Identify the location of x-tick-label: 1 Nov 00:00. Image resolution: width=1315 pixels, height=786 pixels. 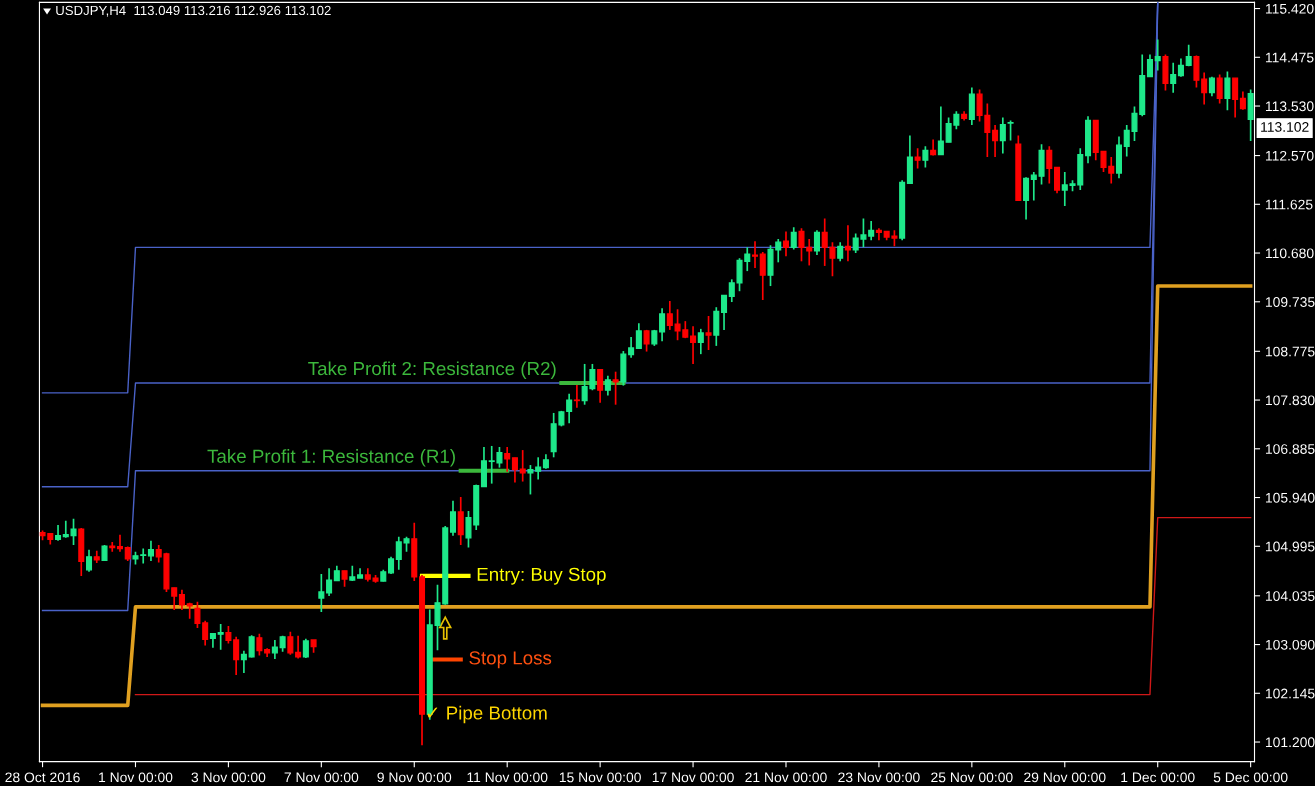
(136, 777).